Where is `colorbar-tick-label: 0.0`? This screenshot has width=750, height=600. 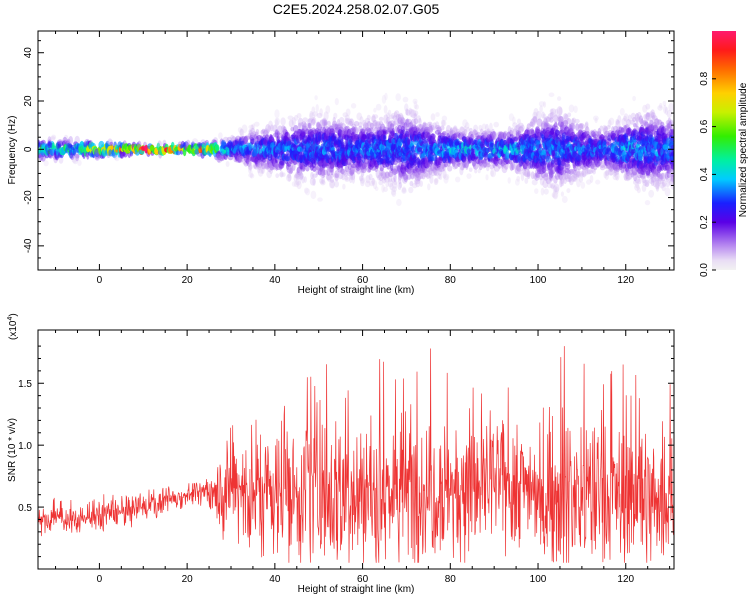
colorbar-tick-label: 0.0 is located at coordinates (704, 270).